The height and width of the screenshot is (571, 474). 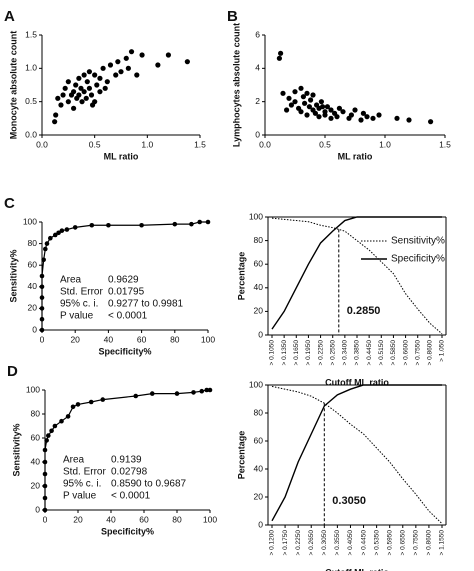 I want to click on x-tick-label: > 0.3050, so click(x=324, y=543).